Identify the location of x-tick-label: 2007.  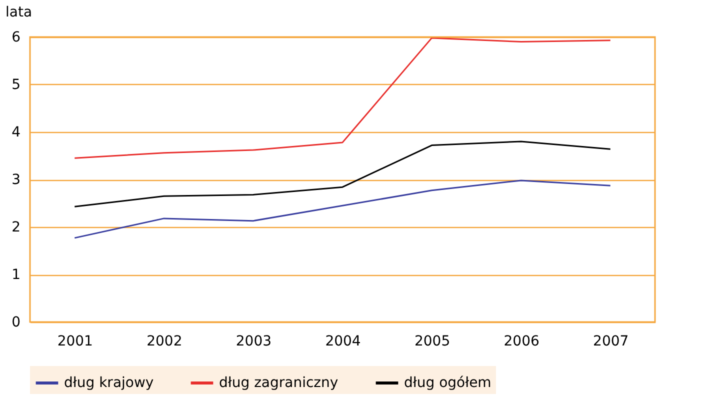
(611, 342).